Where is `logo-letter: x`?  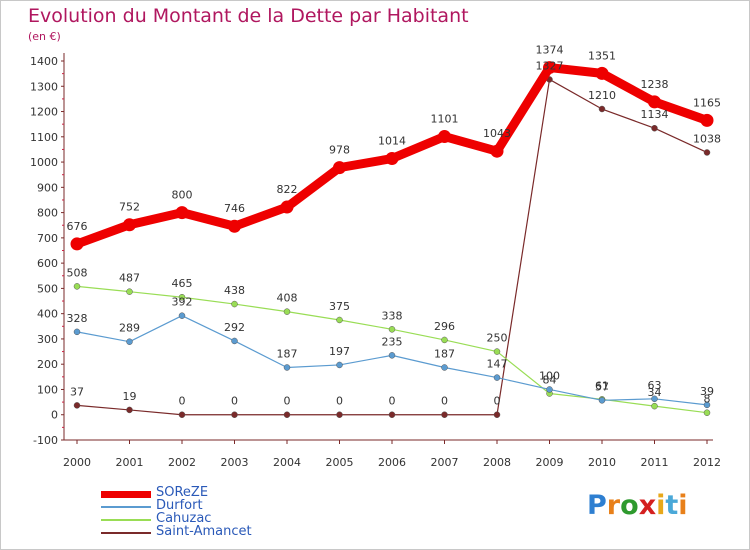 logo-letter: x is located at coordinates (647, 505).